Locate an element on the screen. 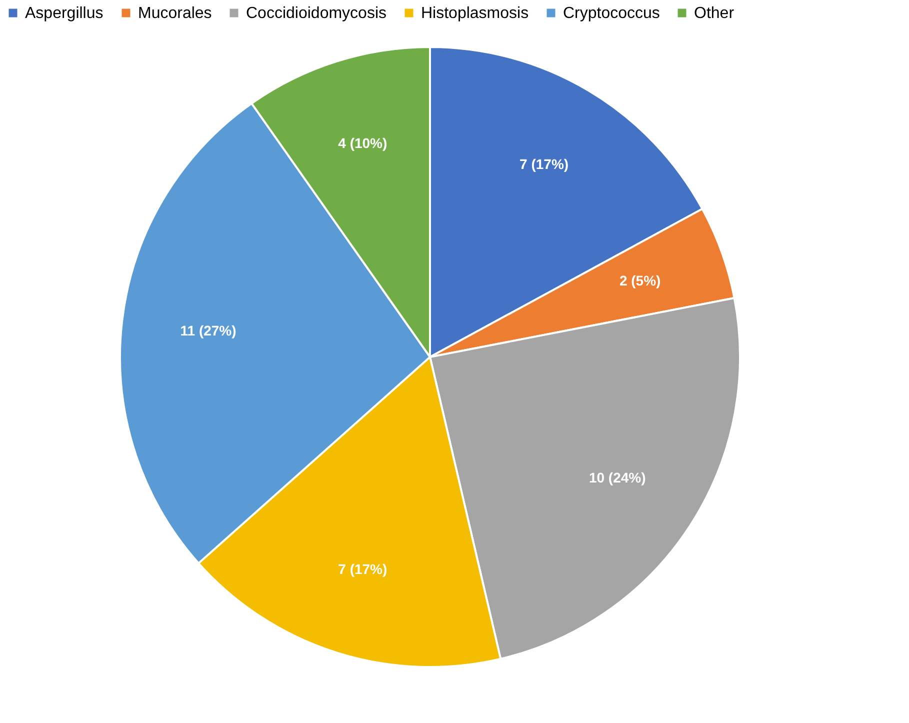  legend-label: Coccidioidomycosis is located at coordinates (316, 13).